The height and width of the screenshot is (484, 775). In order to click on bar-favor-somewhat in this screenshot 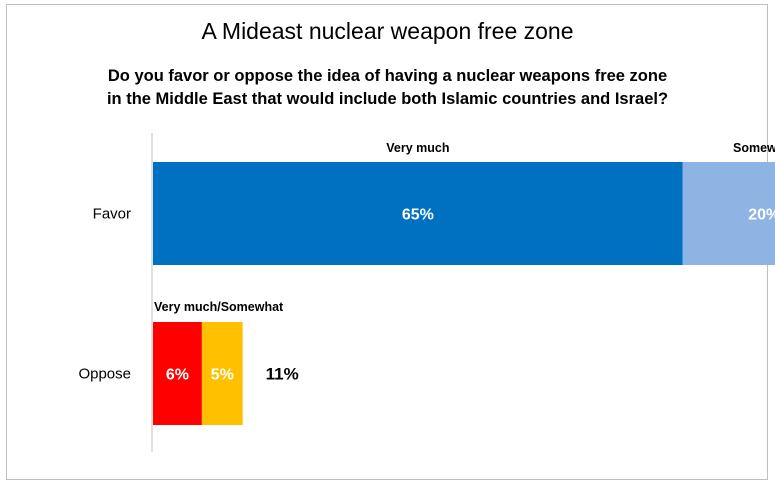, I will do `click(728, 213)`.